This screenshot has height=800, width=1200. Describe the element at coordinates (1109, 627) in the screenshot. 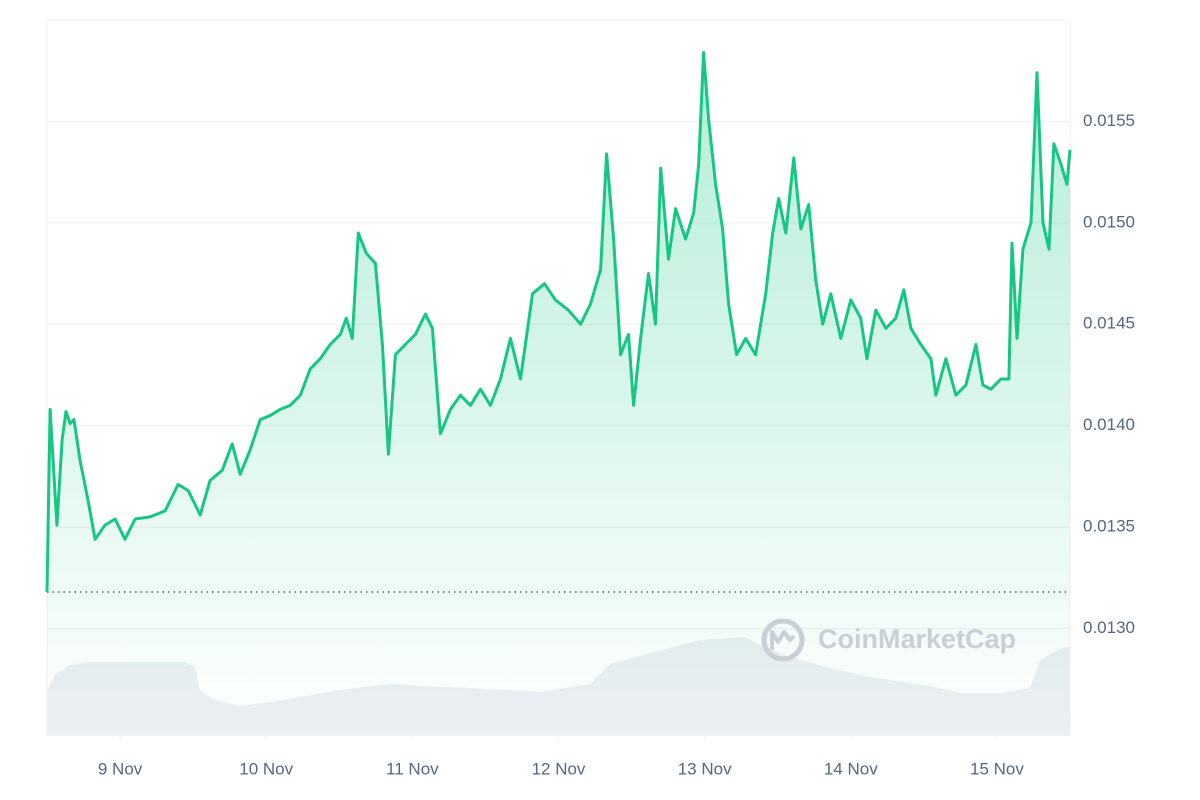

I see `y-tick-label: 0.0130` at that location.